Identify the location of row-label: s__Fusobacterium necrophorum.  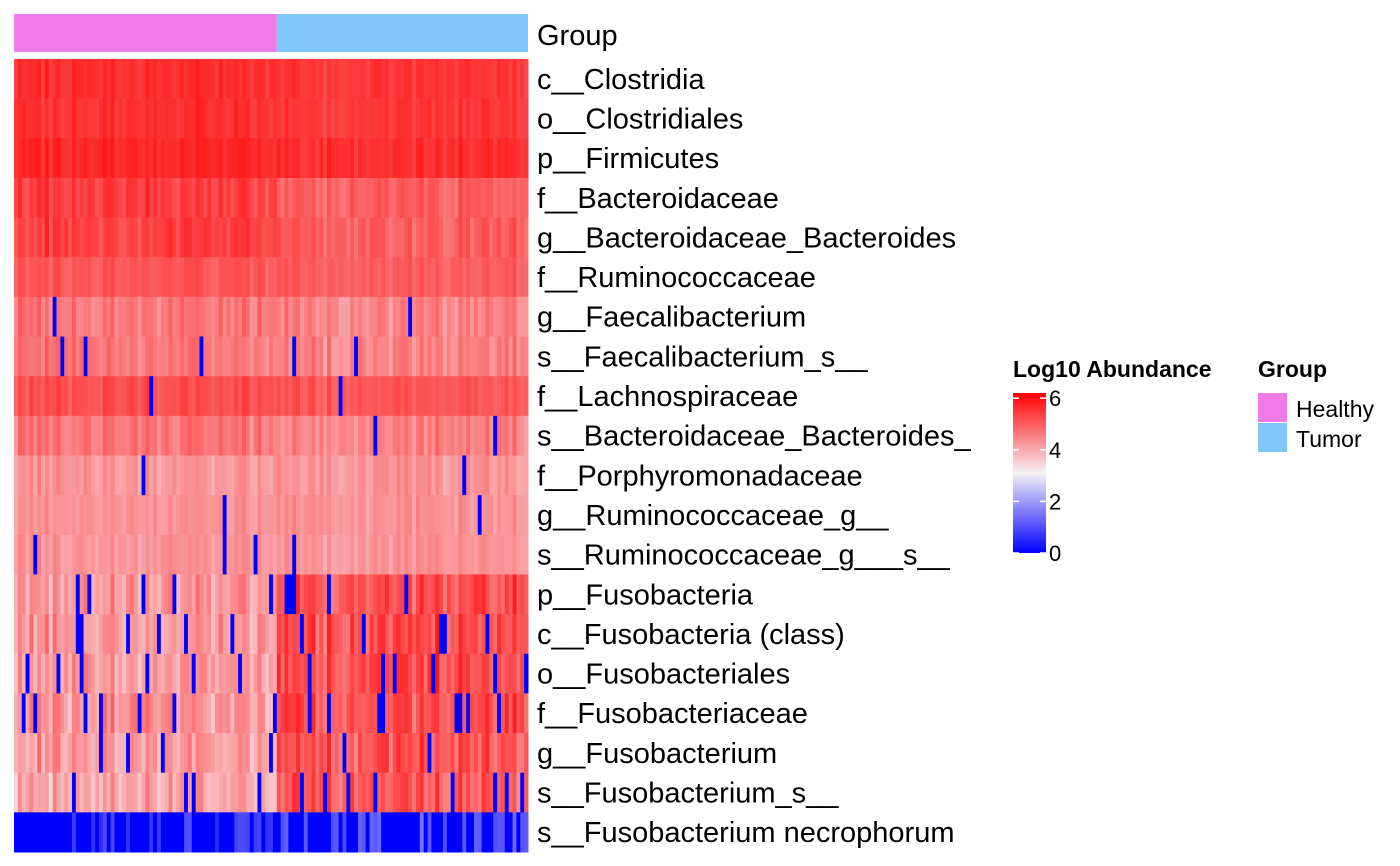
(745, 833).